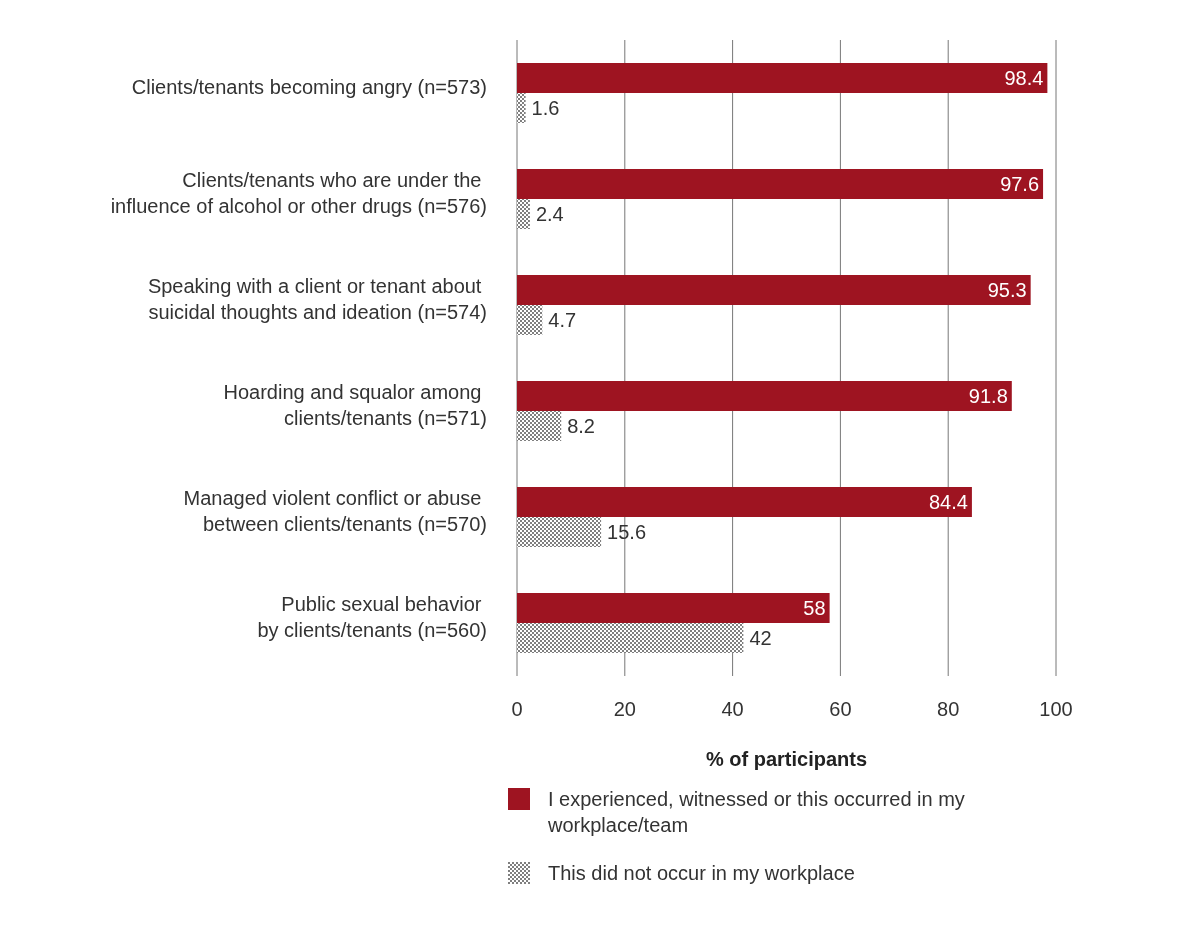 The width and height of the screenshot is (1194, 926). What do you see at coordinates (309, 87) in the screenshot?
I see `y-tick-label: Clients/tenants becoming angry (n=573)` at bounding box center [309, 87].